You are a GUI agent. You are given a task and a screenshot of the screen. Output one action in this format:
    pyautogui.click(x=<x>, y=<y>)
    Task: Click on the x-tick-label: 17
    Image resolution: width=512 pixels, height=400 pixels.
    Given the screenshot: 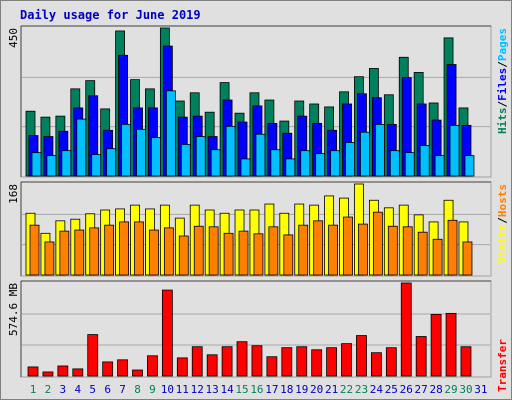 What is the action you would take?
    pyautogui.click(x=271, y=389)
    